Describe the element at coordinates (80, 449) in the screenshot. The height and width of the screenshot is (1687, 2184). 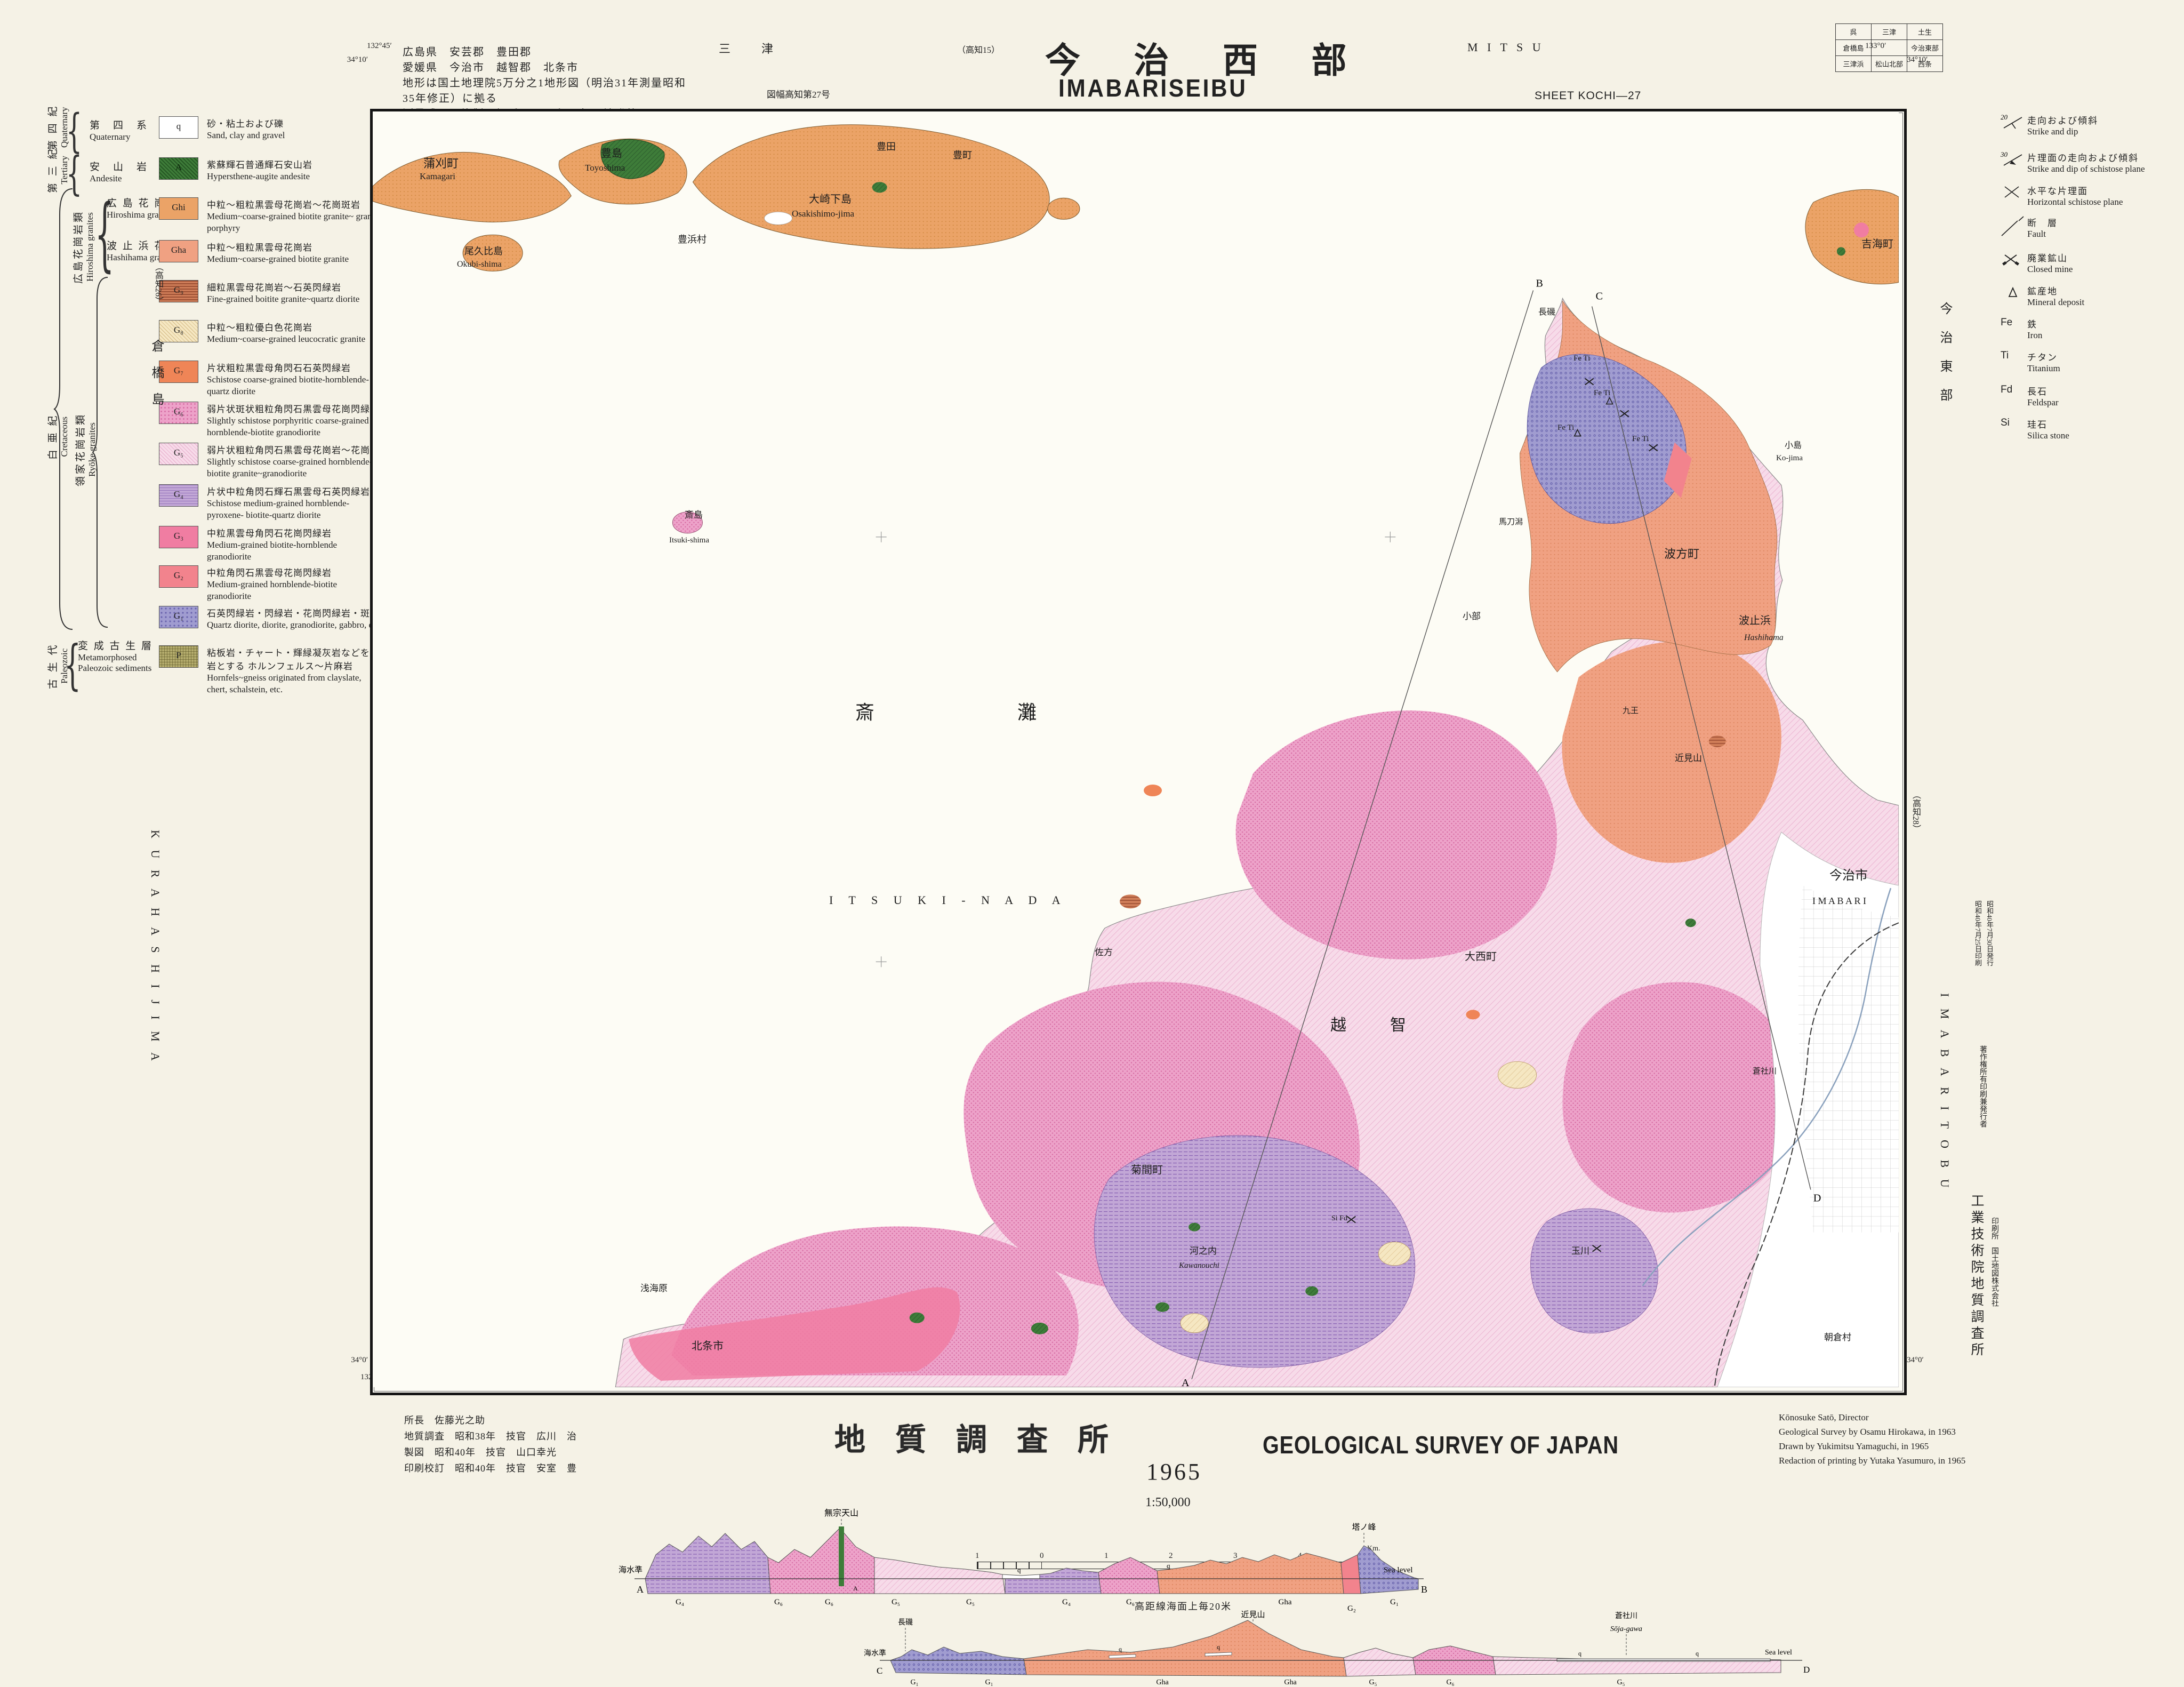
I see `group-label-ja: 領家花崗岩類` at that location.